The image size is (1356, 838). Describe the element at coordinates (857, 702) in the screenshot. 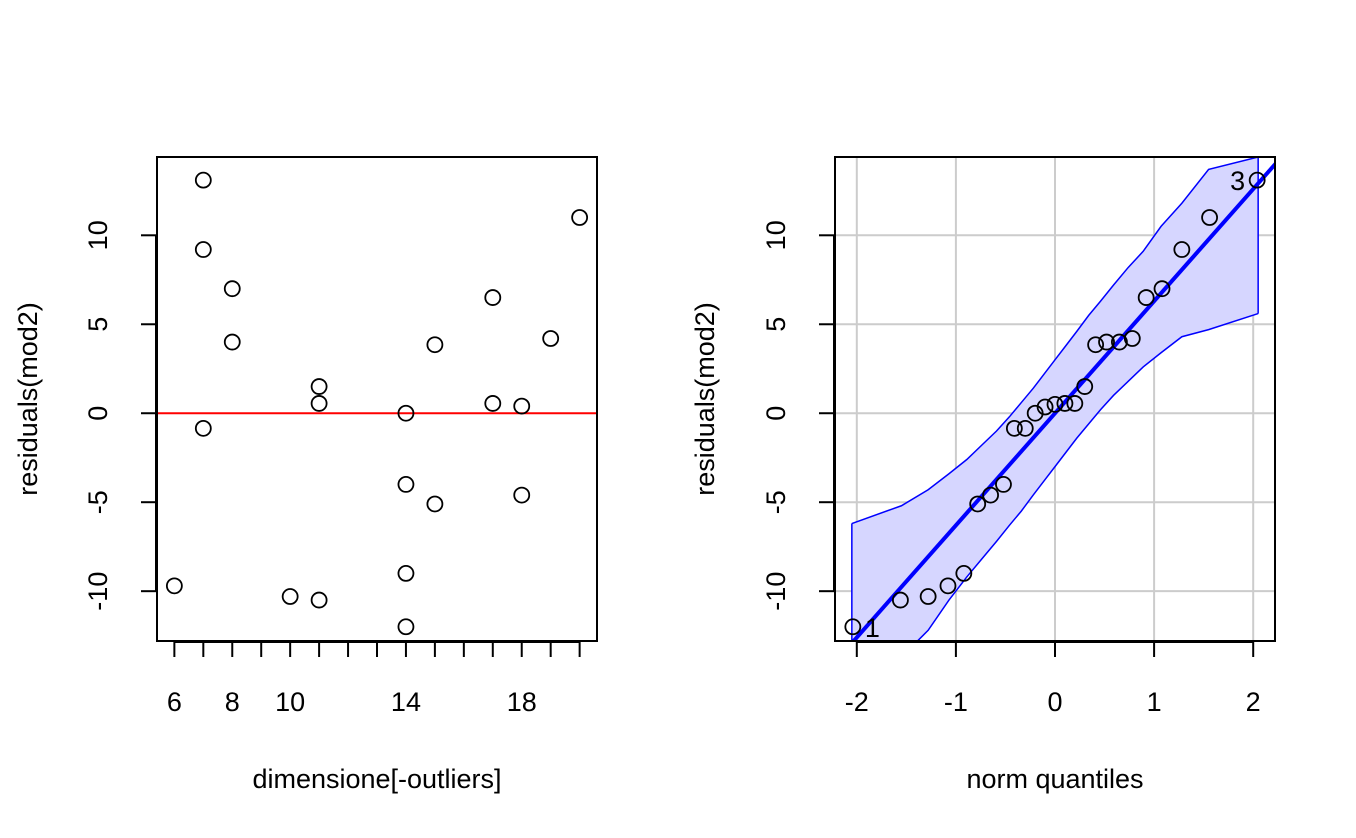

I see `x-tick-label: -2` at that location.